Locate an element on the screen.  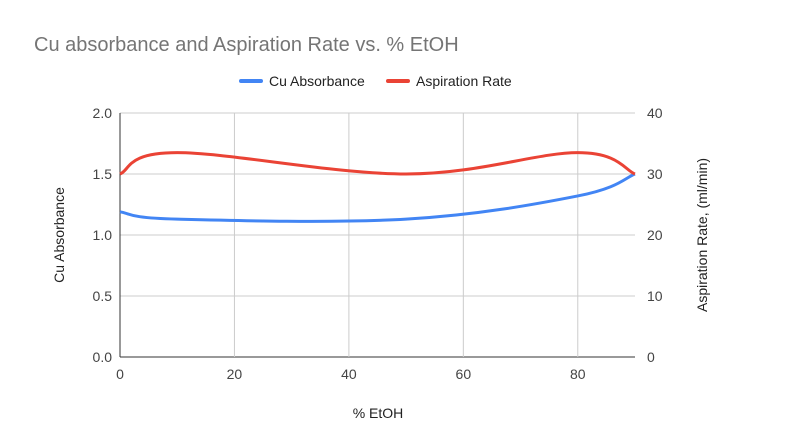
y-tick-label: 2.0 is located at coordinates (103, 113).